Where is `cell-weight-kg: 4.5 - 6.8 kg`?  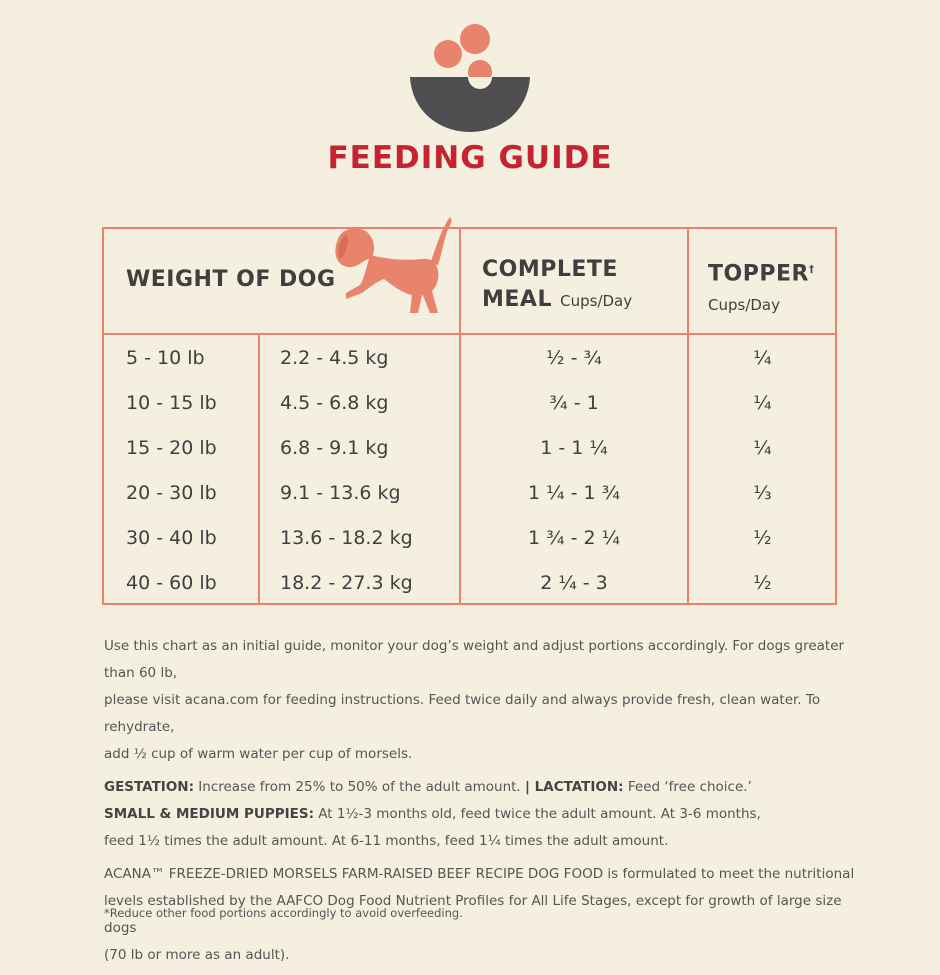 cell-weight-kg: 4.5 - 6.8 kg is located at coordinates (334, 403).